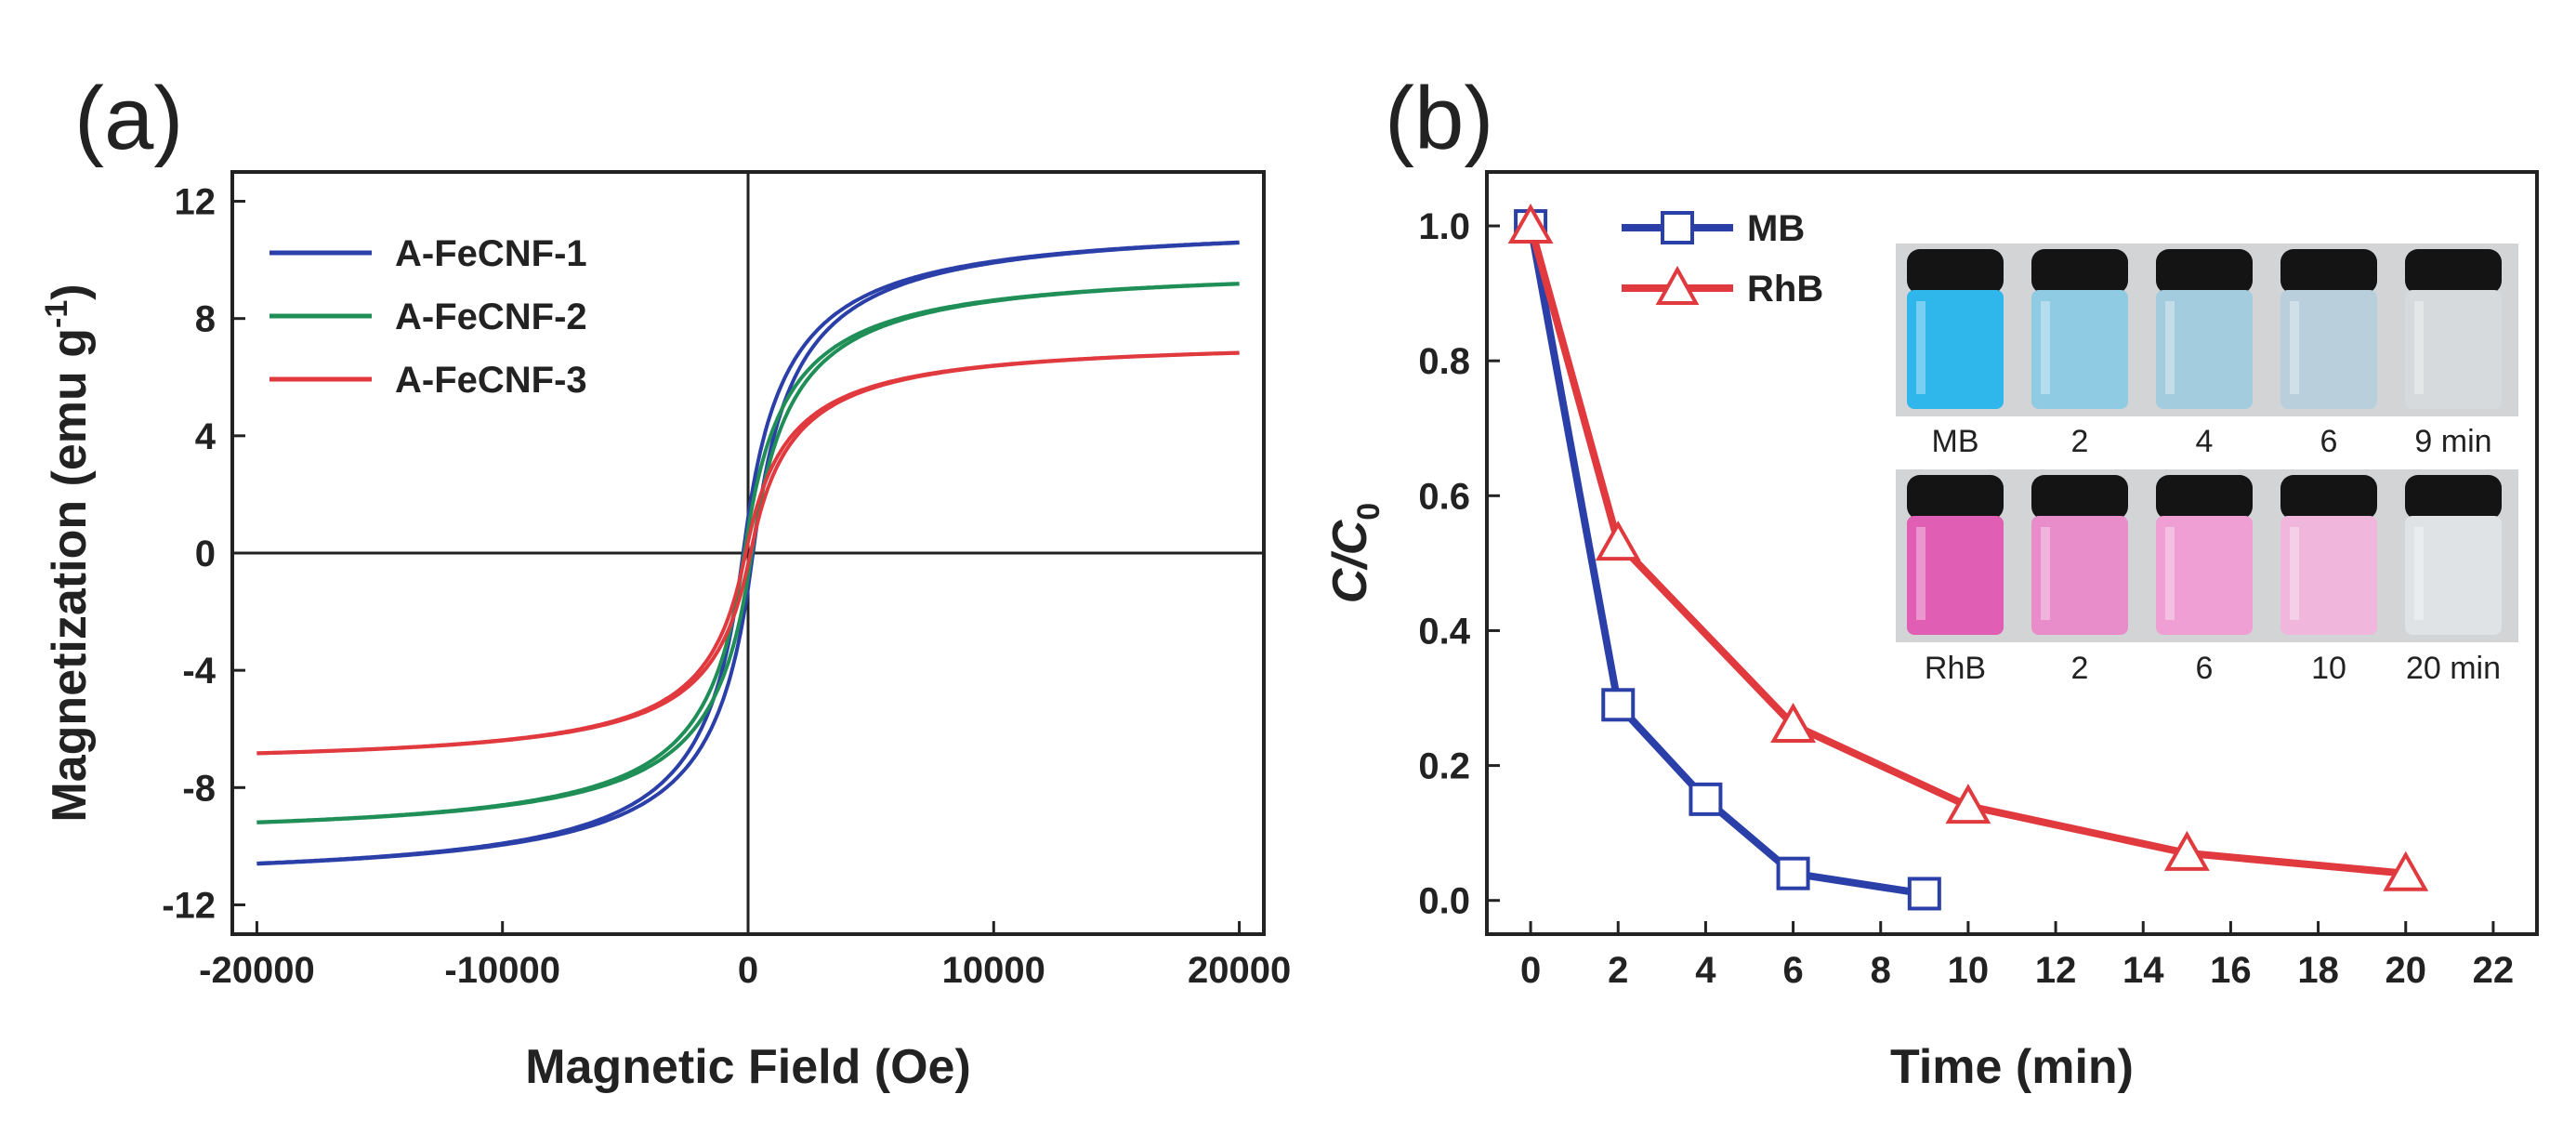 The width and height of the screenshot is (2576, 1134). Describe the element at coordinates (1792, 971) in the screenshot. I see `panel-b-x-tick-label-3: 6` at that location.